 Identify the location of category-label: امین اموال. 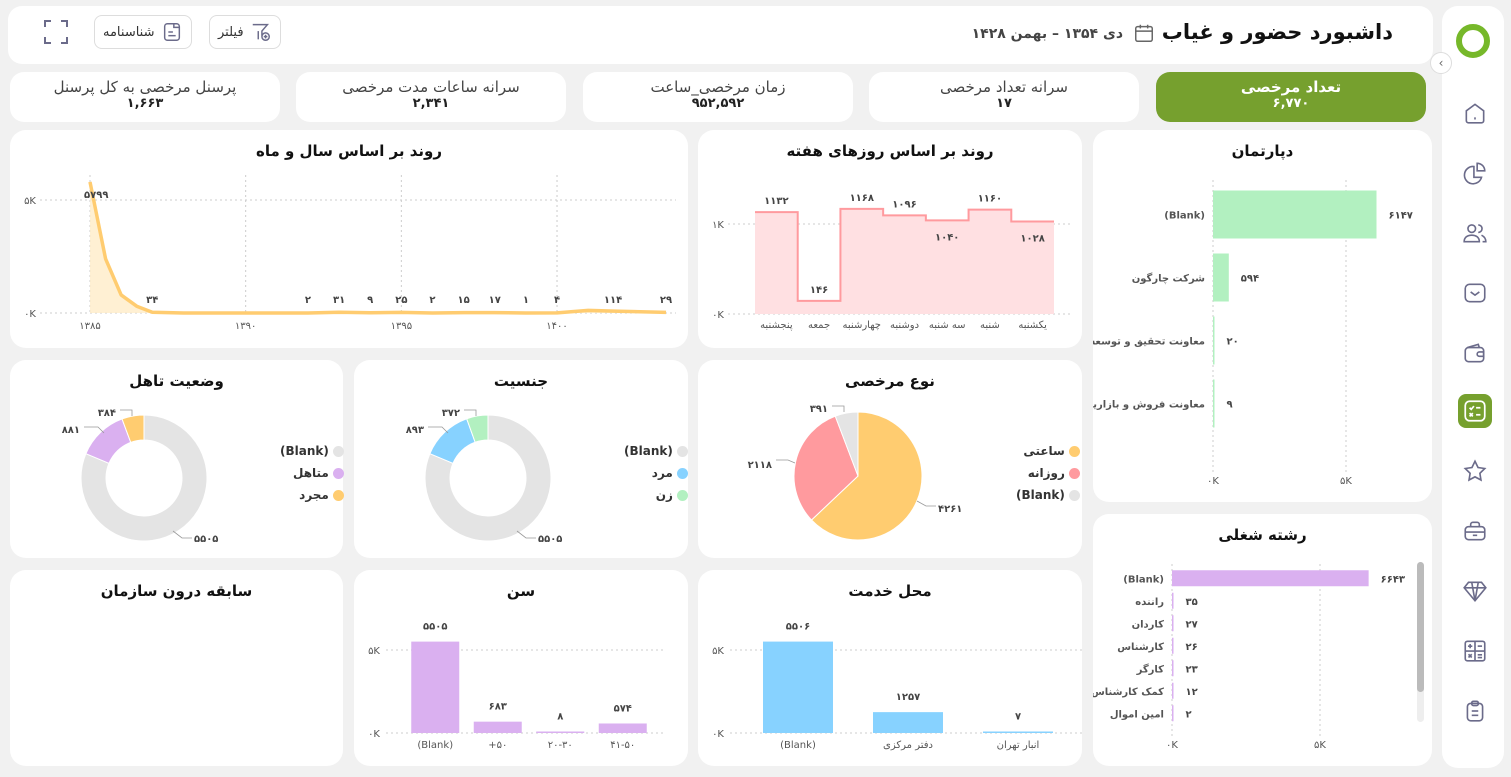
(1137, 714).